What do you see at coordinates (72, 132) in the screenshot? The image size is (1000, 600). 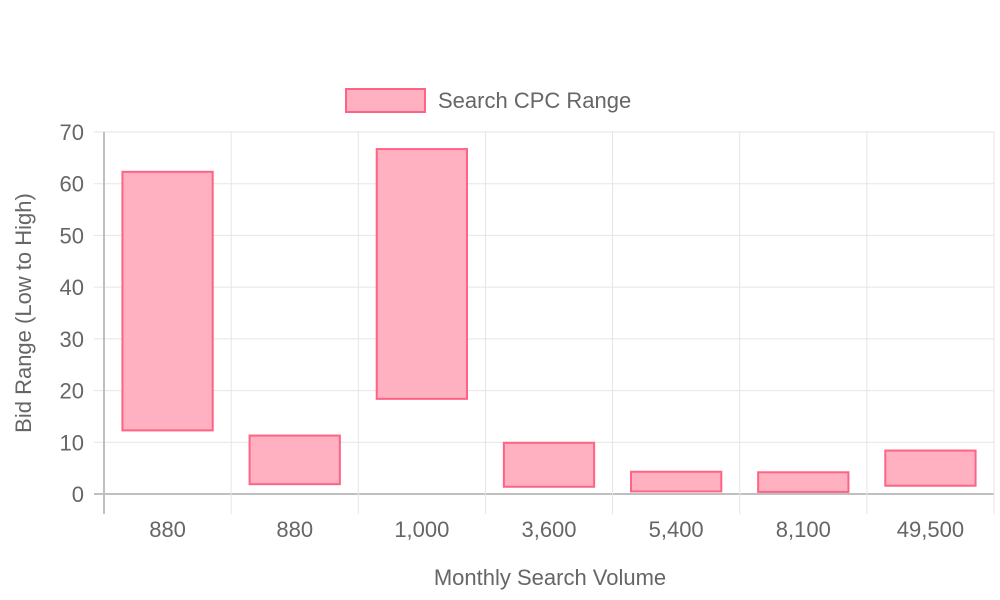 I see `y-tick-label: 70` at bounding box center [72, 132].